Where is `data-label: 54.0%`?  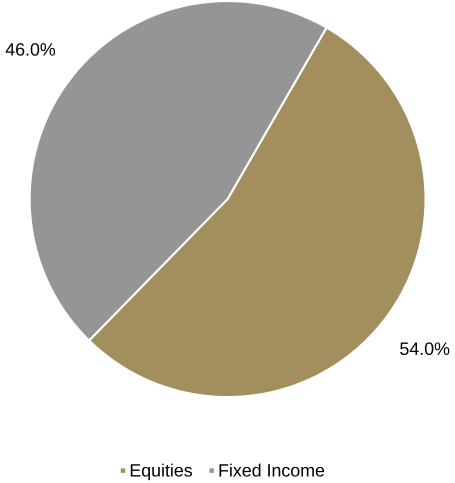 data-label: 54.0% is located at coordinates (425, 348).